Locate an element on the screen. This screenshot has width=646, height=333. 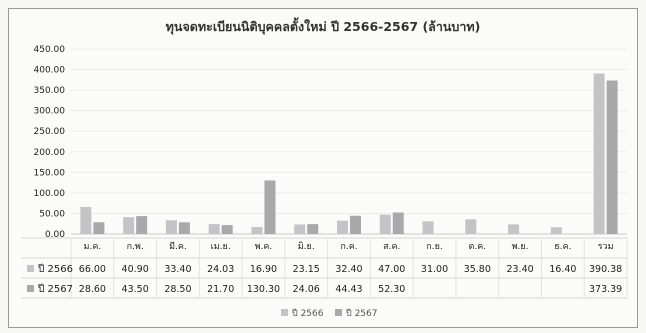
y-tick-label: 400.00 is located at coordinates (50, 71).